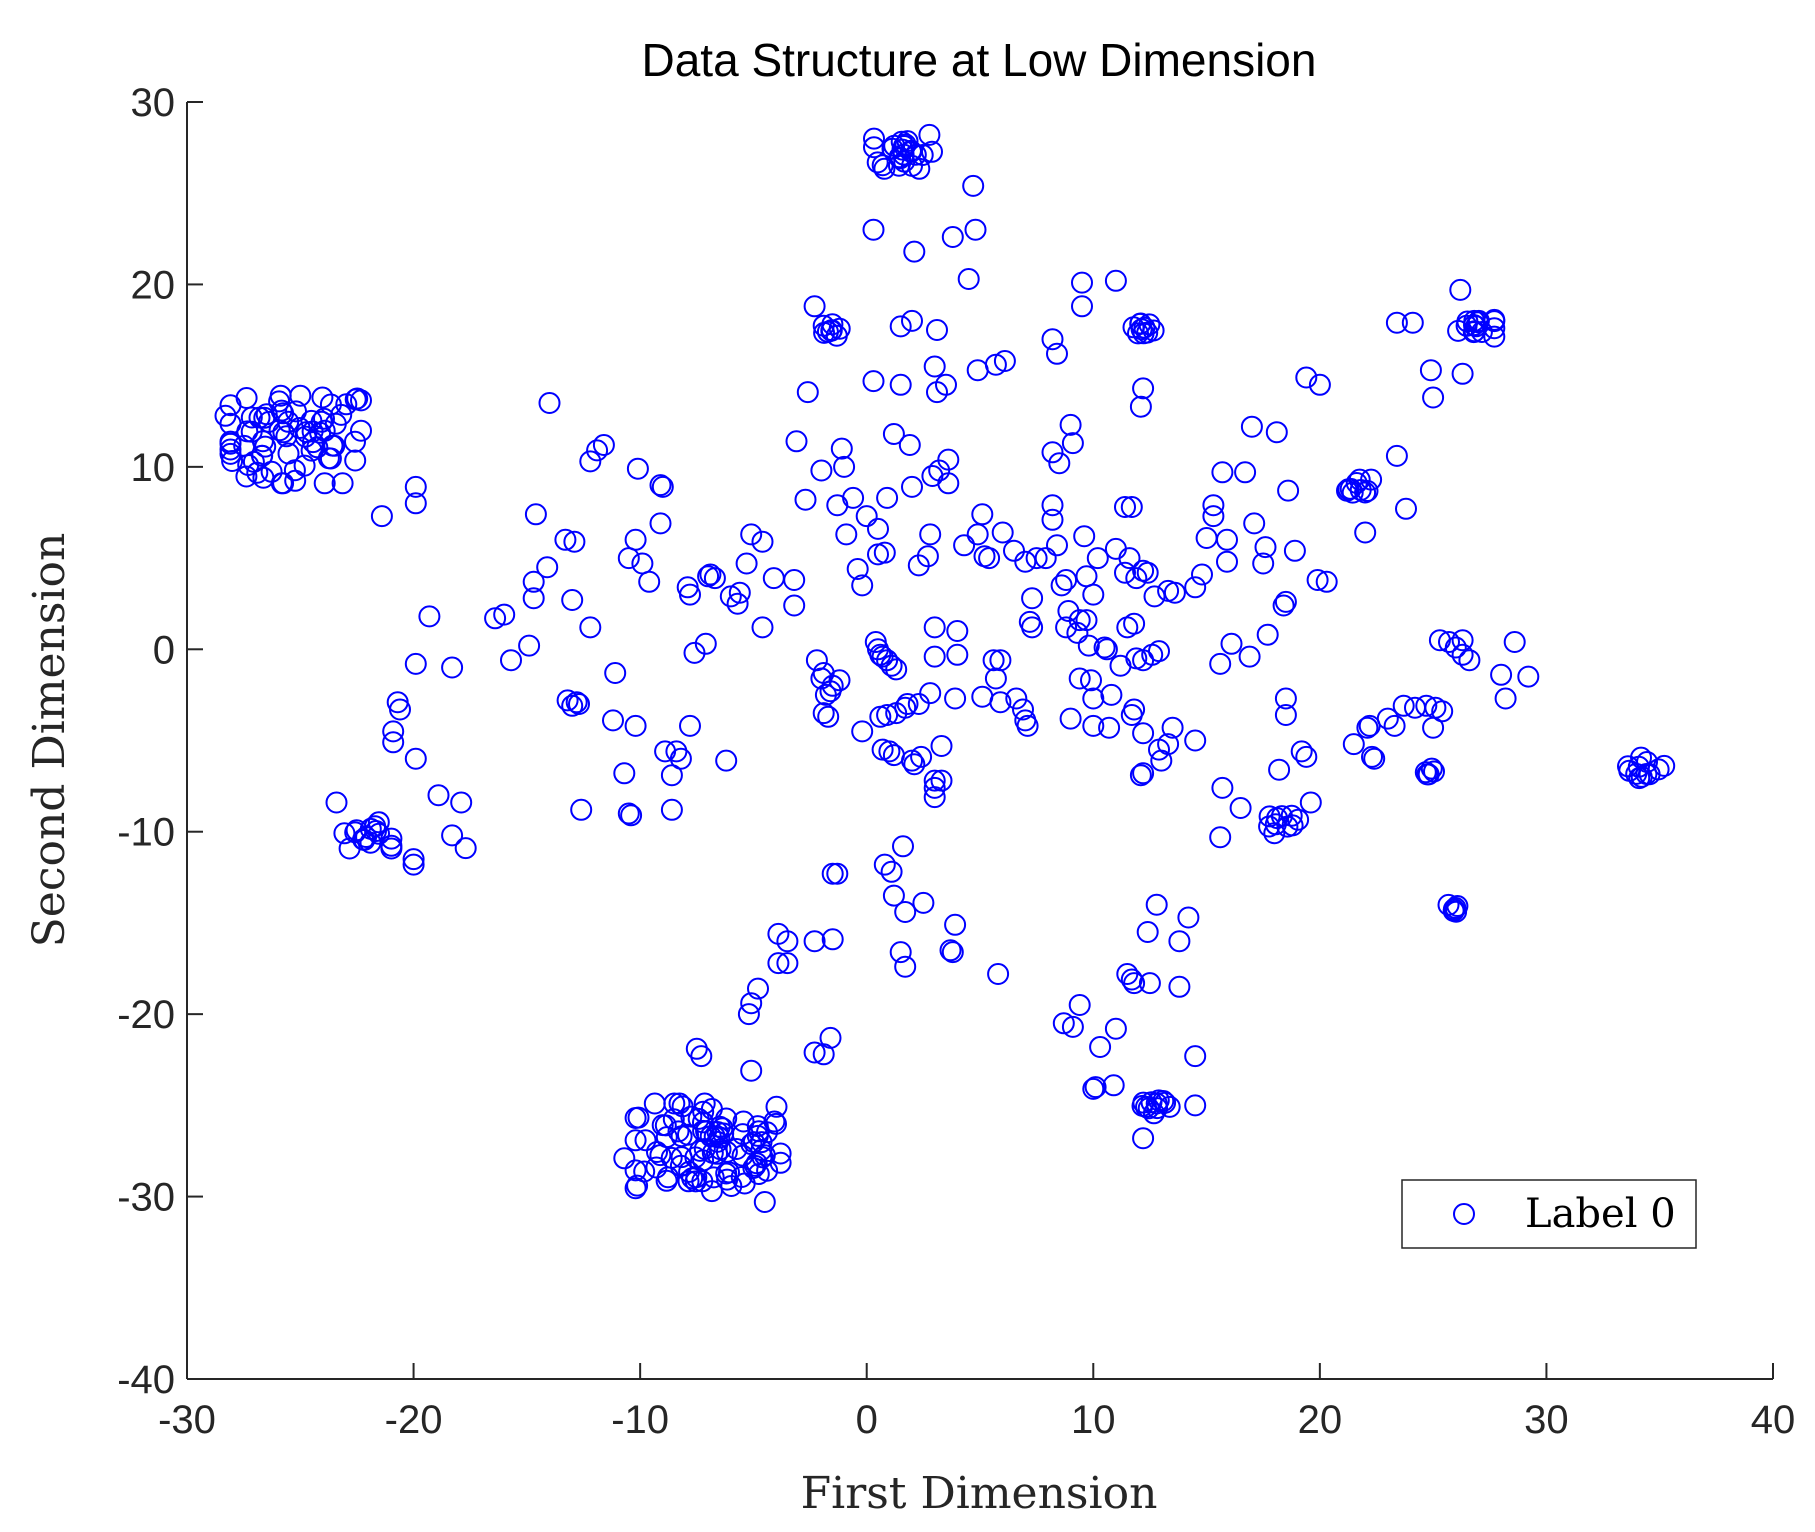 The height and width of the screenshot is (1532, 1815). What do you see at coordinates (979, 60) in the screenshot?
I see `chart-title: Data Structure at Low Dimension` at bounding box center [979, 60].